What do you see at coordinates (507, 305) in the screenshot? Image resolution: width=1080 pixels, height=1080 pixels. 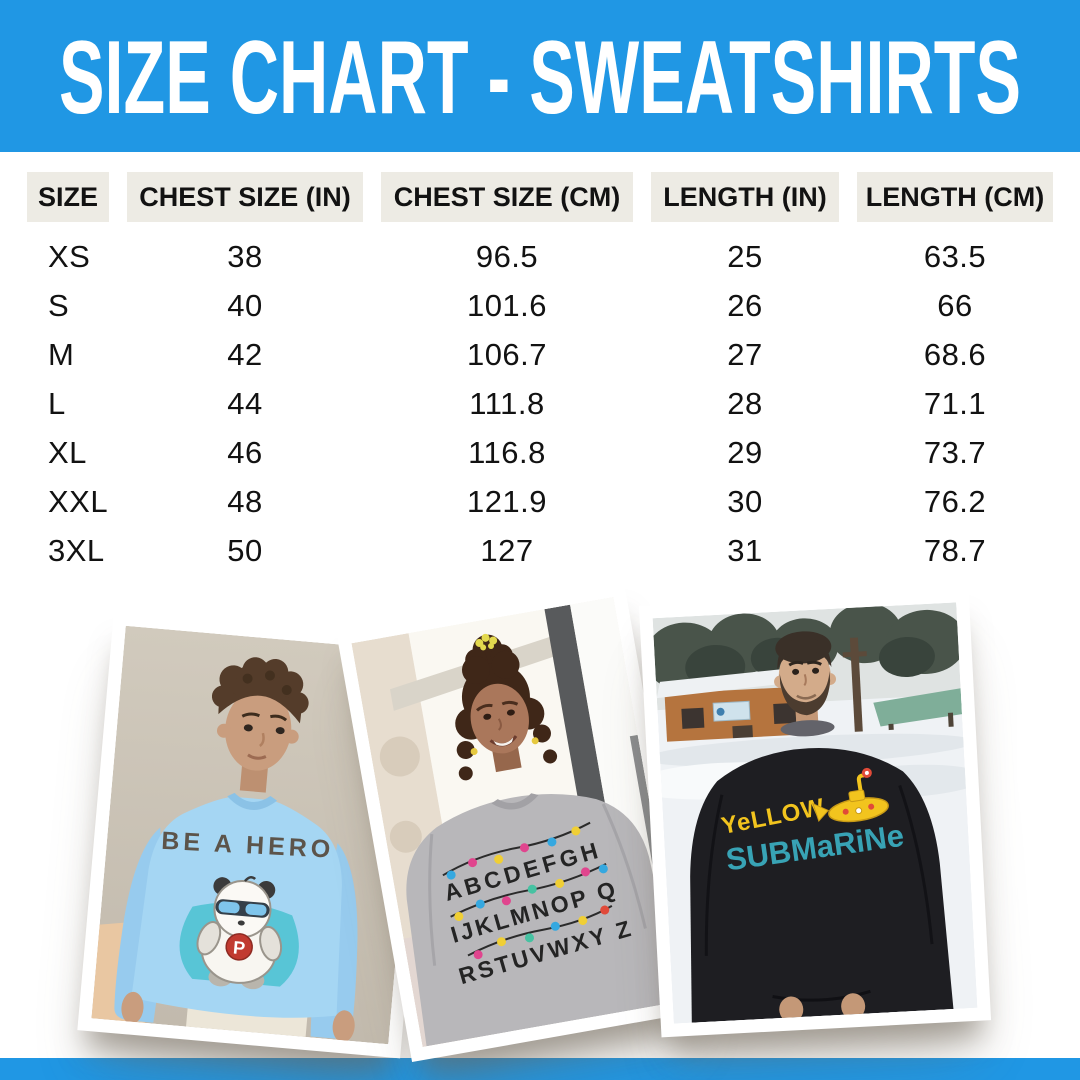 I see `table-cell: 101.6` at bounding box center [507, 305].